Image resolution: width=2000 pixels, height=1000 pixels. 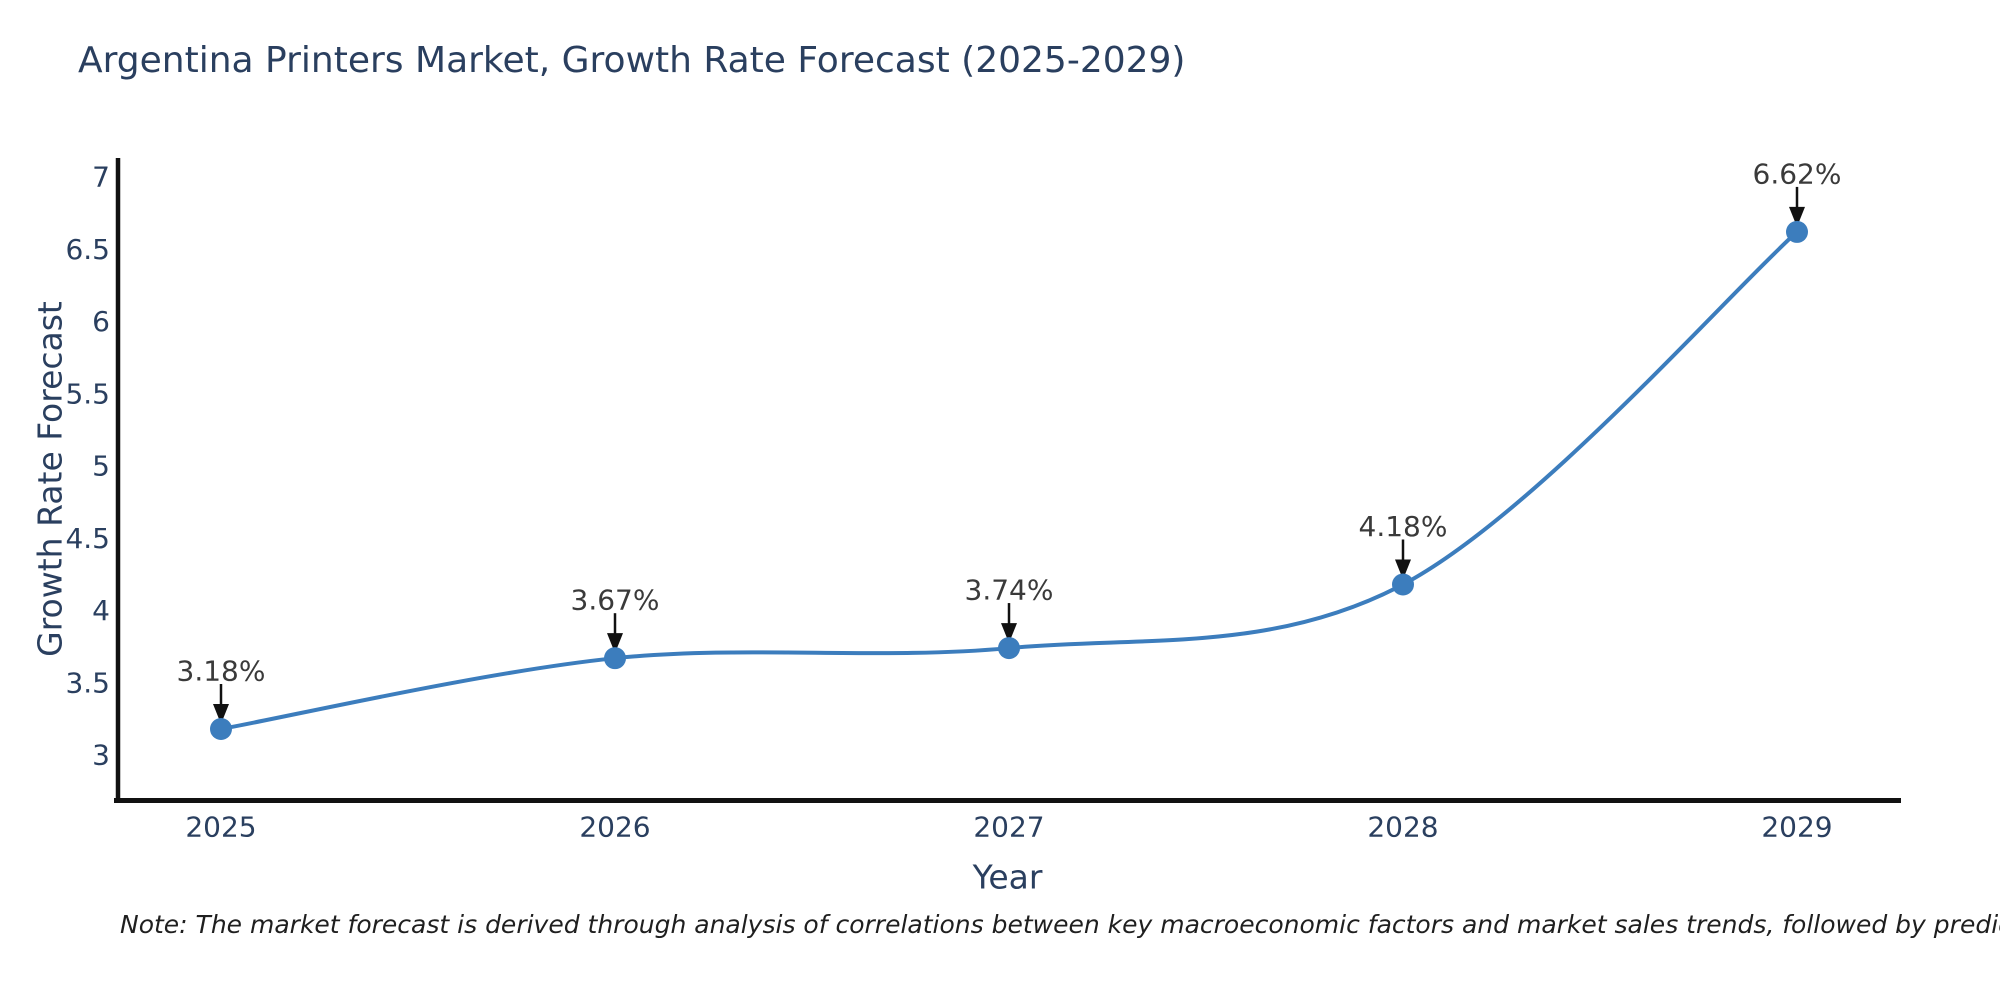 I want to click on x-tick-label: 2029, so click(x=1796, y=827).